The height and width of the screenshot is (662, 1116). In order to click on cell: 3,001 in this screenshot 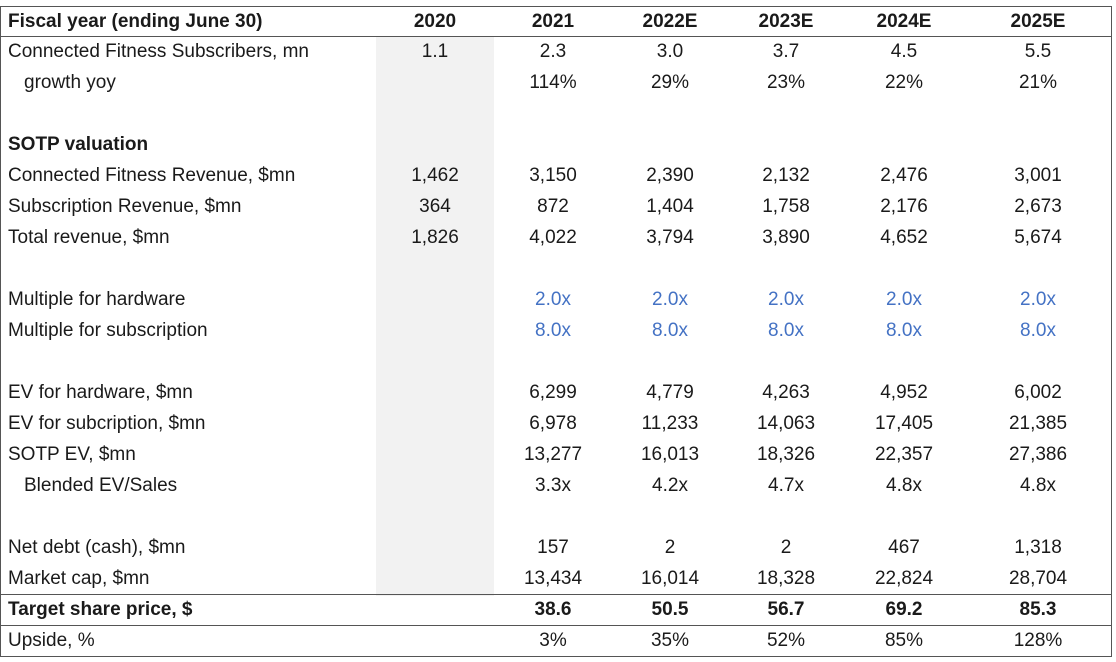, I will do `click(1038, 175)`.